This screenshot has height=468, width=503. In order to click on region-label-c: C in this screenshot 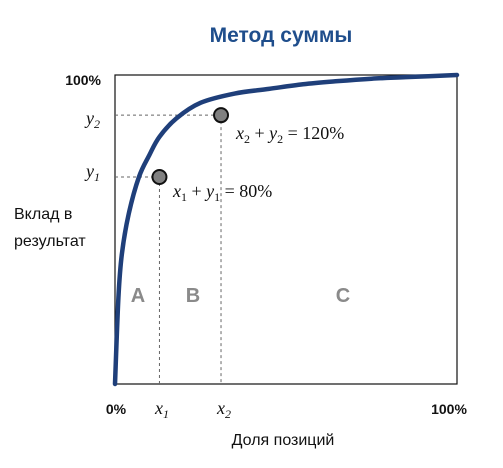, I will do `click(343, 296)`.